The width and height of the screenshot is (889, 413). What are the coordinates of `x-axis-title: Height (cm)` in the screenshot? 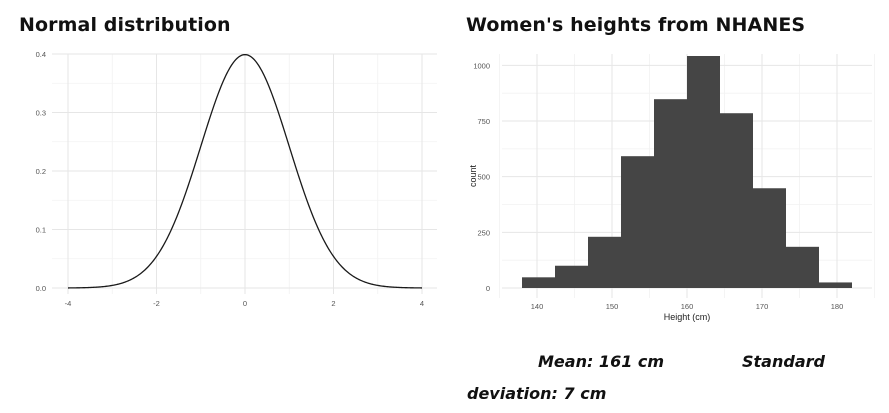 It's located at (687, 317).